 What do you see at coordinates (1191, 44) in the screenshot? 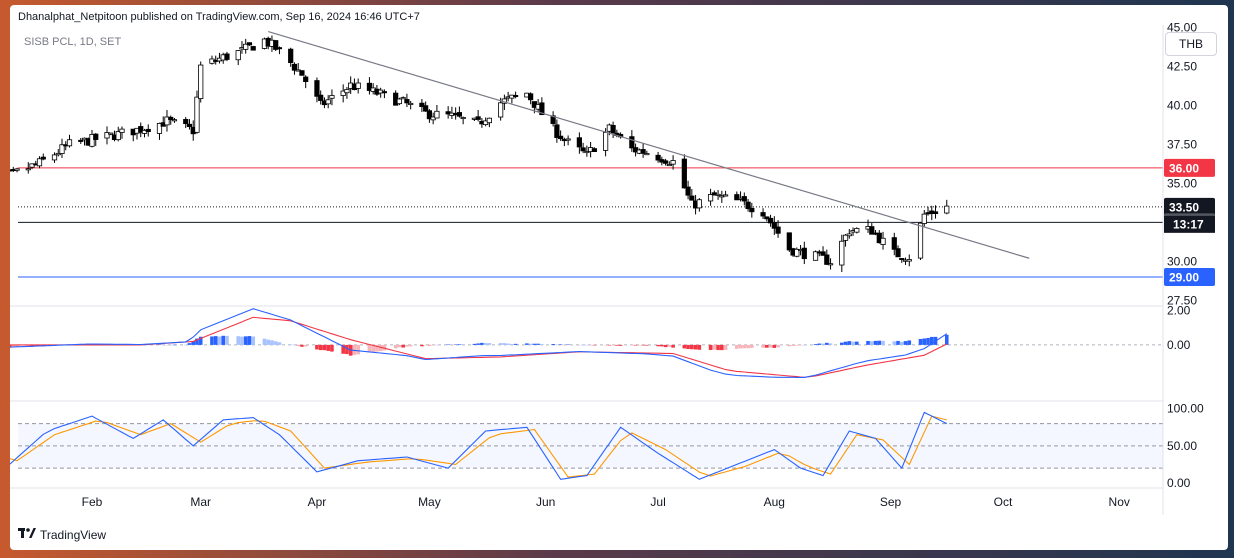
I see `currency-button: THB` at bounding box center [1191, 44].